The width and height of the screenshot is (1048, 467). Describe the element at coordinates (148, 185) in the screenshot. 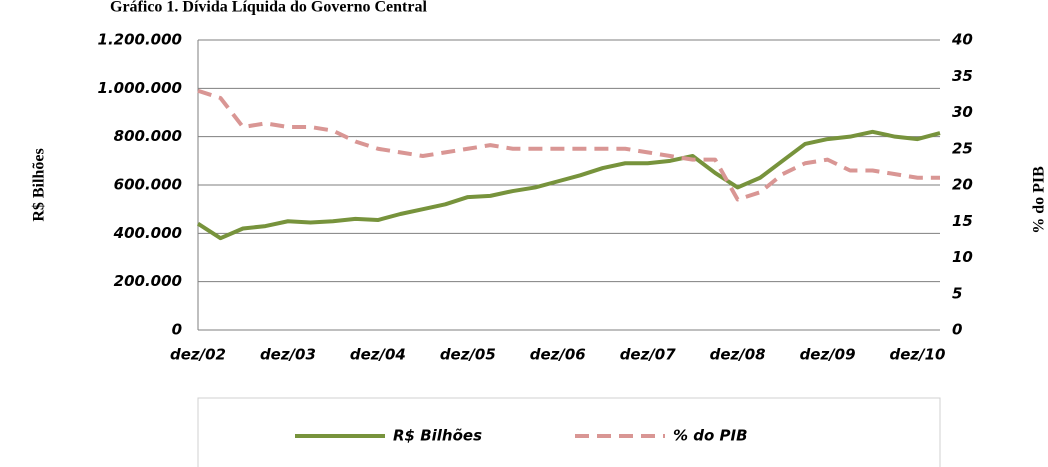

I see `y-tick-label: 600.000` at that location.